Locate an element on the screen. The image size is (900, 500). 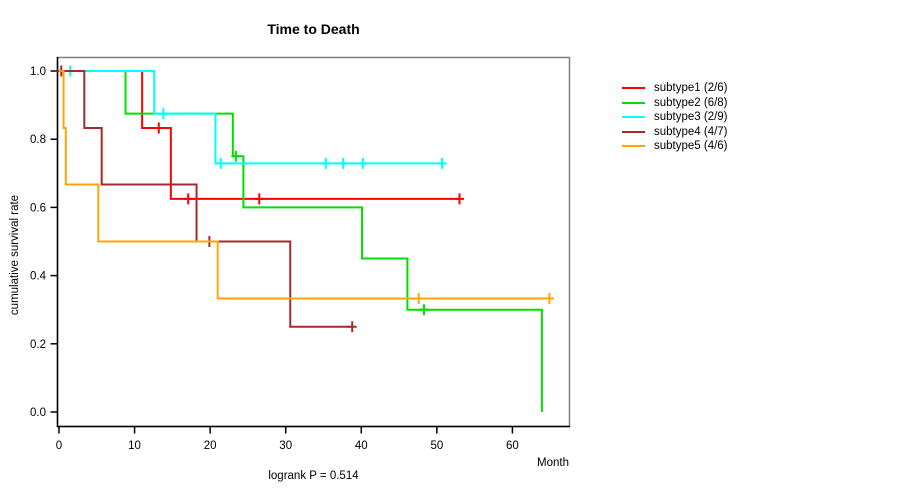
km-curve-subtype1 is located at coordinates (259, 135).